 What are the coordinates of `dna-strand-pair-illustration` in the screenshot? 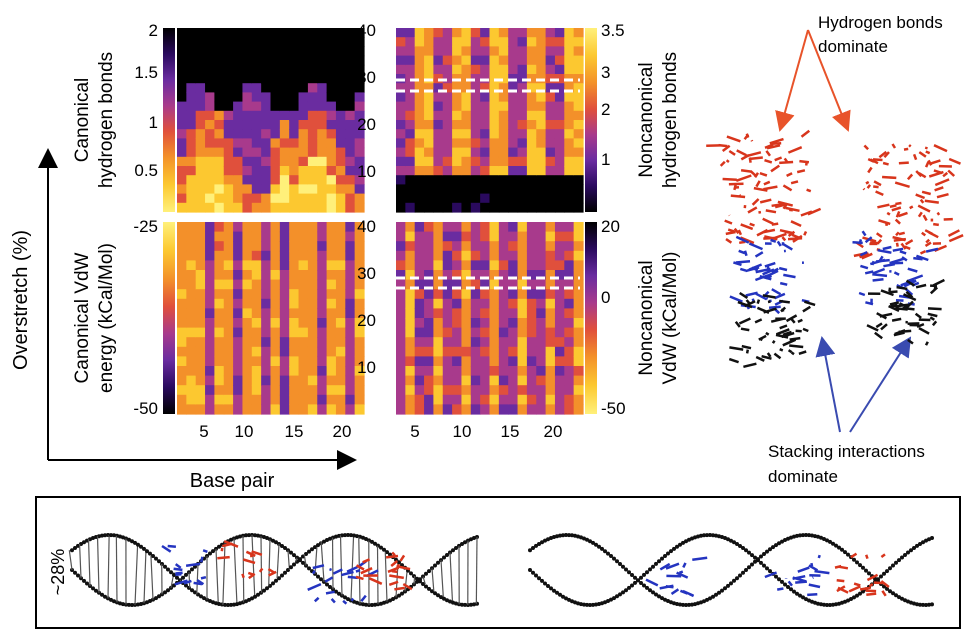 It's located at (835, 249).